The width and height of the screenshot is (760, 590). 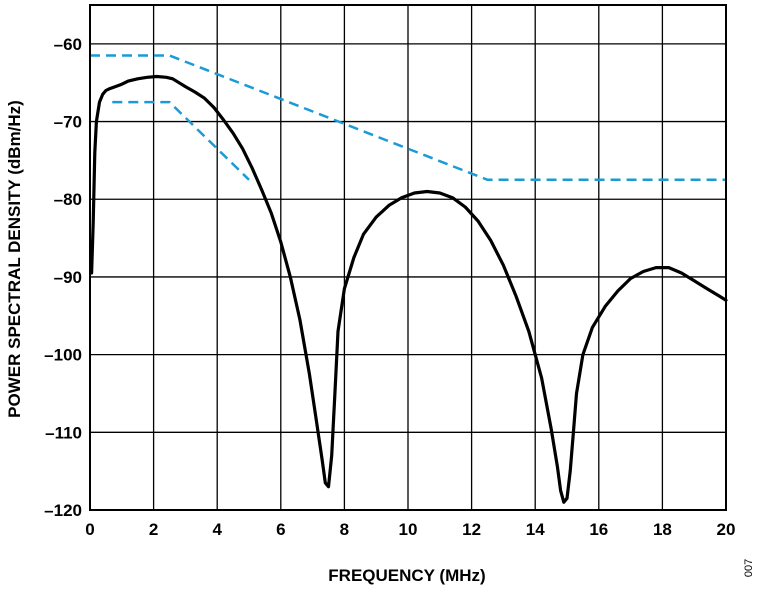 What do you see at coordinates (63, 510) in the screenshot?
I see `y-tick-label-6: –120` at bounding box center [63, 510].